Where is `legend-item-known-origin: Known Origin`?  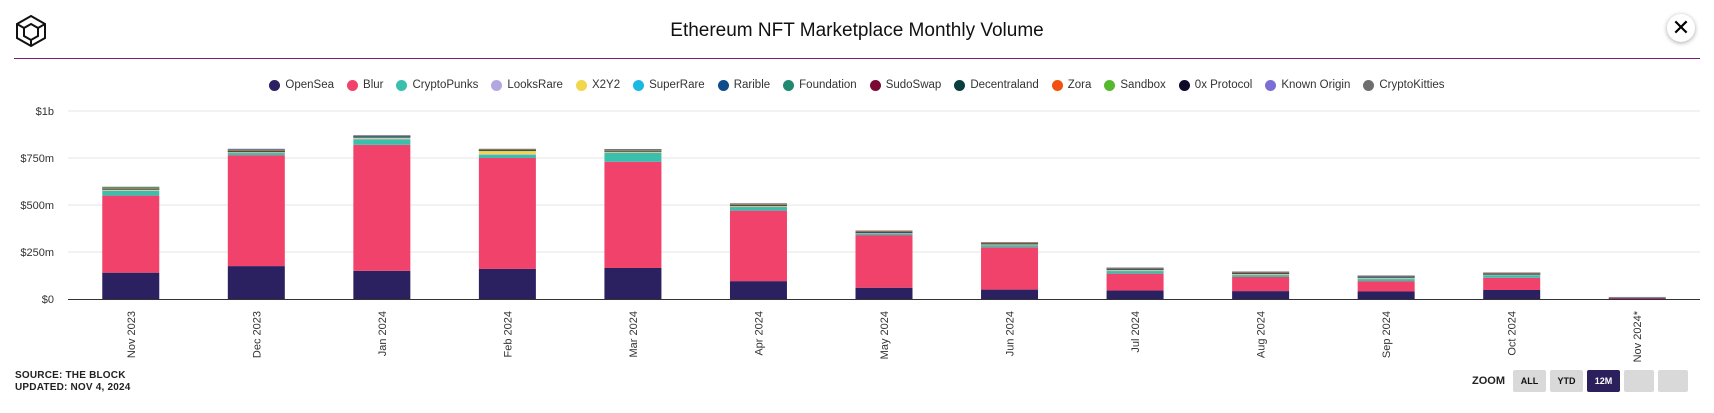 legend-item-known-origin: Known Origin is located at coordinates (1307, 85).